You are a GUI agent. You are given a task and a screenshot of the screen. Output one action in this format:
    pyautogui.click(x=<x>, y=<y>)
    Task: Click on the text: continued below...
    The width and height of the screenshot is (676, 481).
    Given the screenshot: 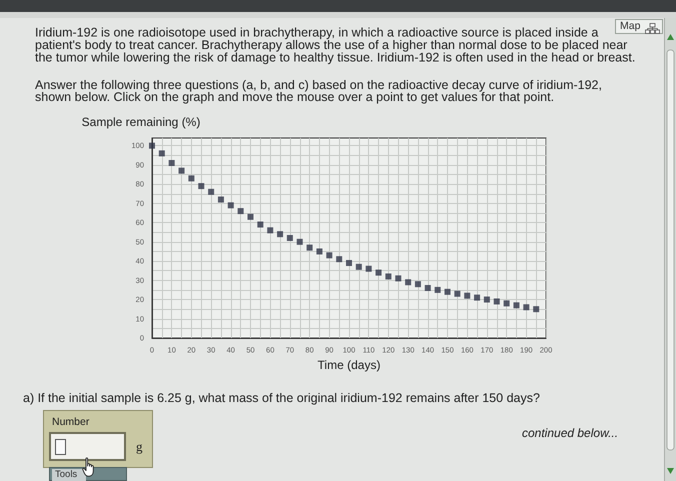 What is the action you would take?
    pyautogui.click(x=570, y=433)
    